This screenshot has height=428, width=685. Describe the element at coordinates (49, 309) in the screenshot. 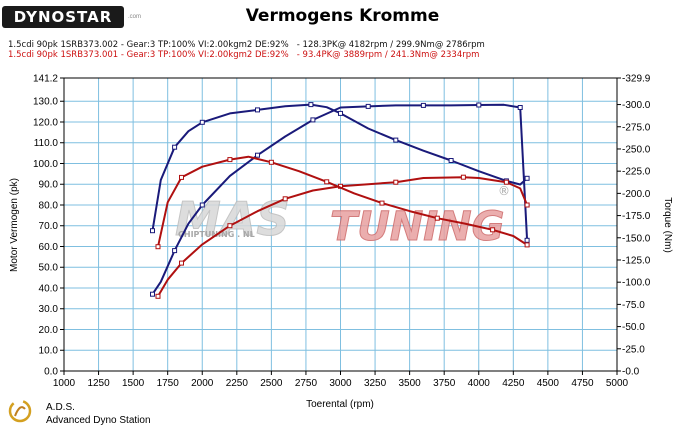

I see `y-tick-label: 30.0` at that location.